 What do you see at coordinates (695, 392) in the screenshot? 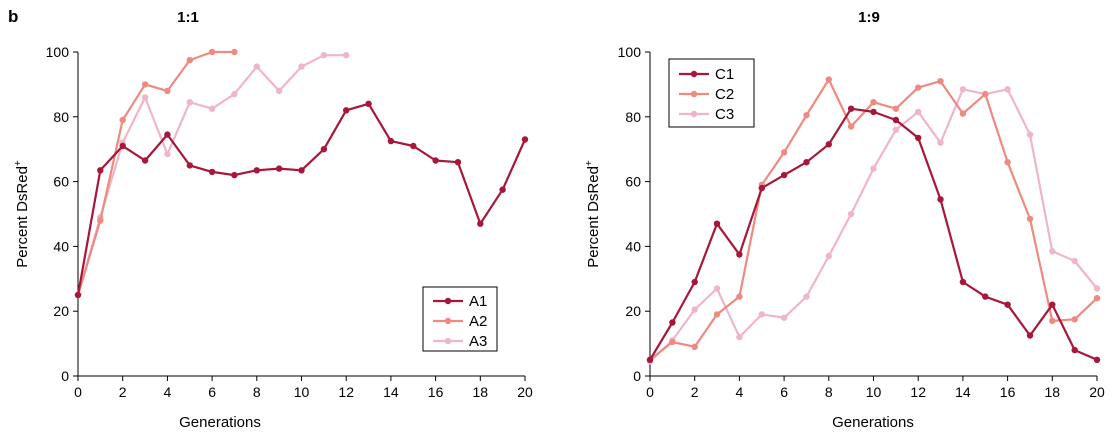
I see `x-tick-label: 2` at bounding box center [695, 392].